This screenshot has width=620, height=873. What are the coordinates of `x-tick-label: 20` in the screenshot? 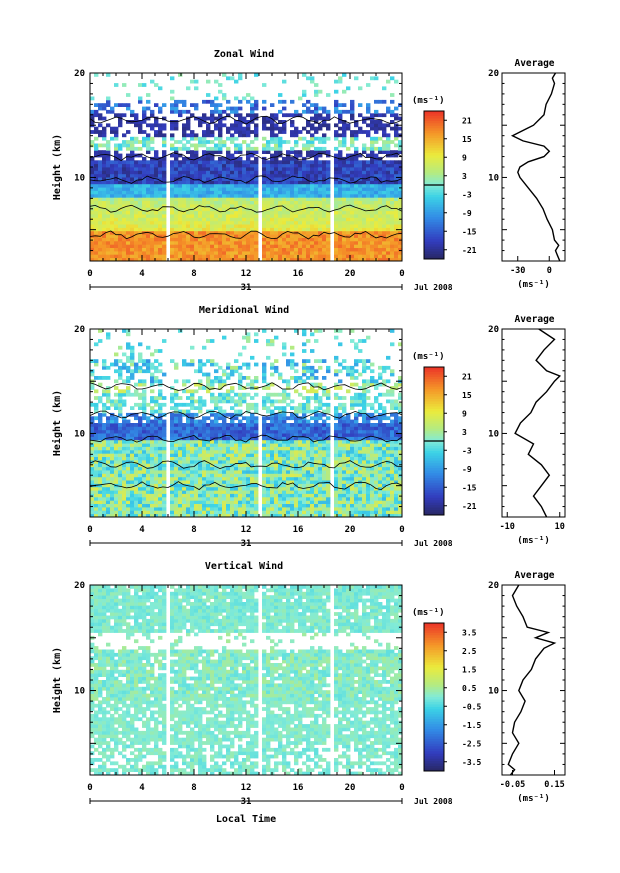 It's located at (350, 274).